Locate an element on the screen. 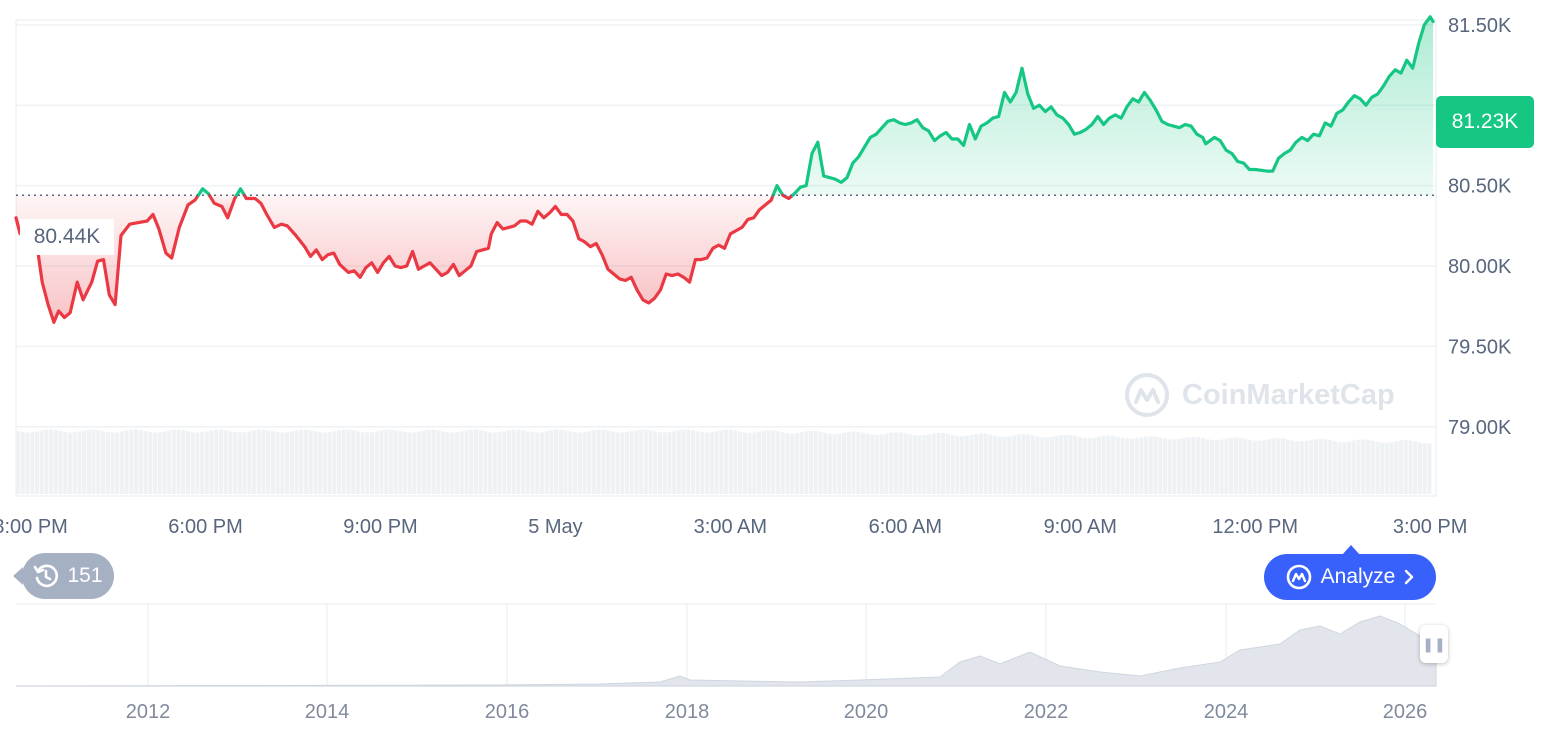  history-badge: 151 is located at coordinates (63, 576).